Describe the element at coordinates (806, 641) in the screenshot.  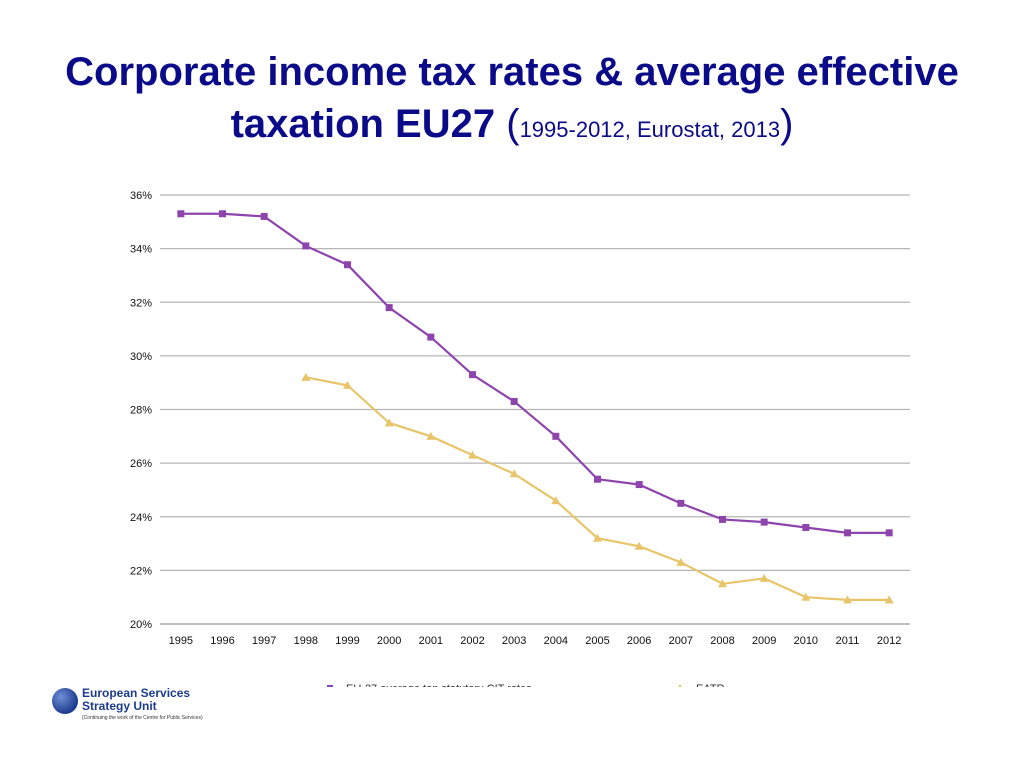
I see `x-tick-label: 2010` at that location.